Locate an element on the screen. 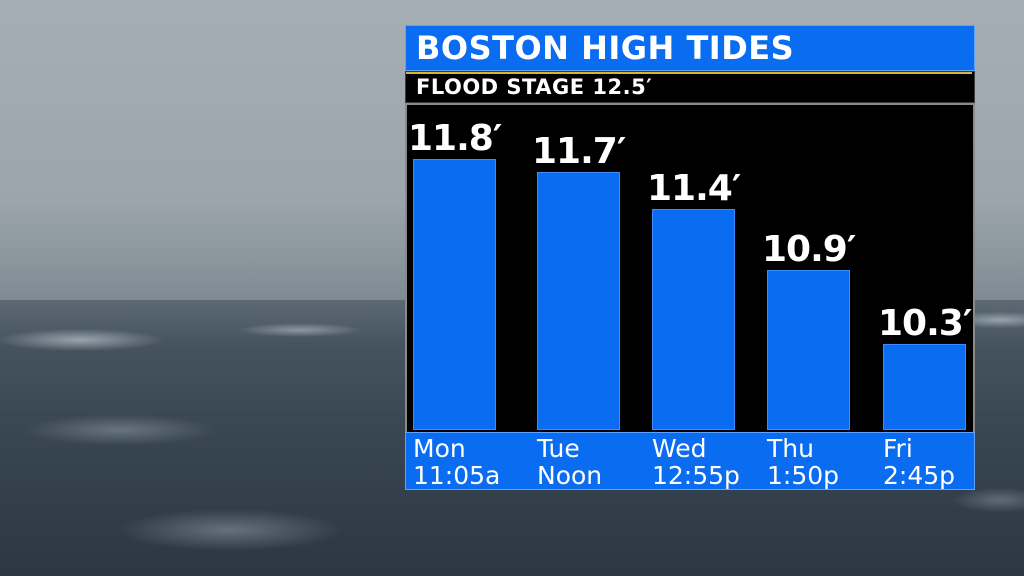 Image resolution: width=1024 pixels, height=576 pixels. bar-fri is located at coordinates (924, 386).